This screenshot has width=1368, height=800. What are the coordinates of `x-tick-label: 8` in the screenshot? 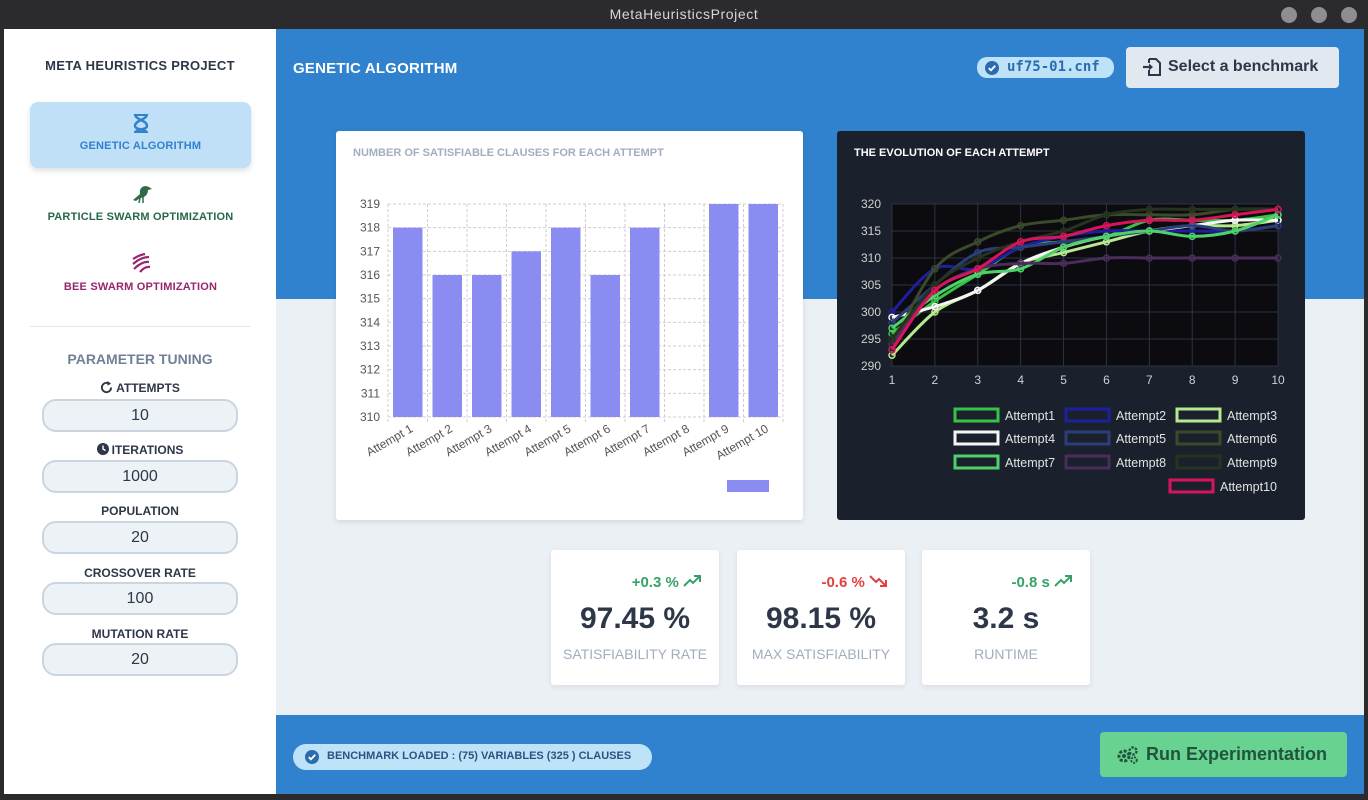 It's located at (1192, 380).